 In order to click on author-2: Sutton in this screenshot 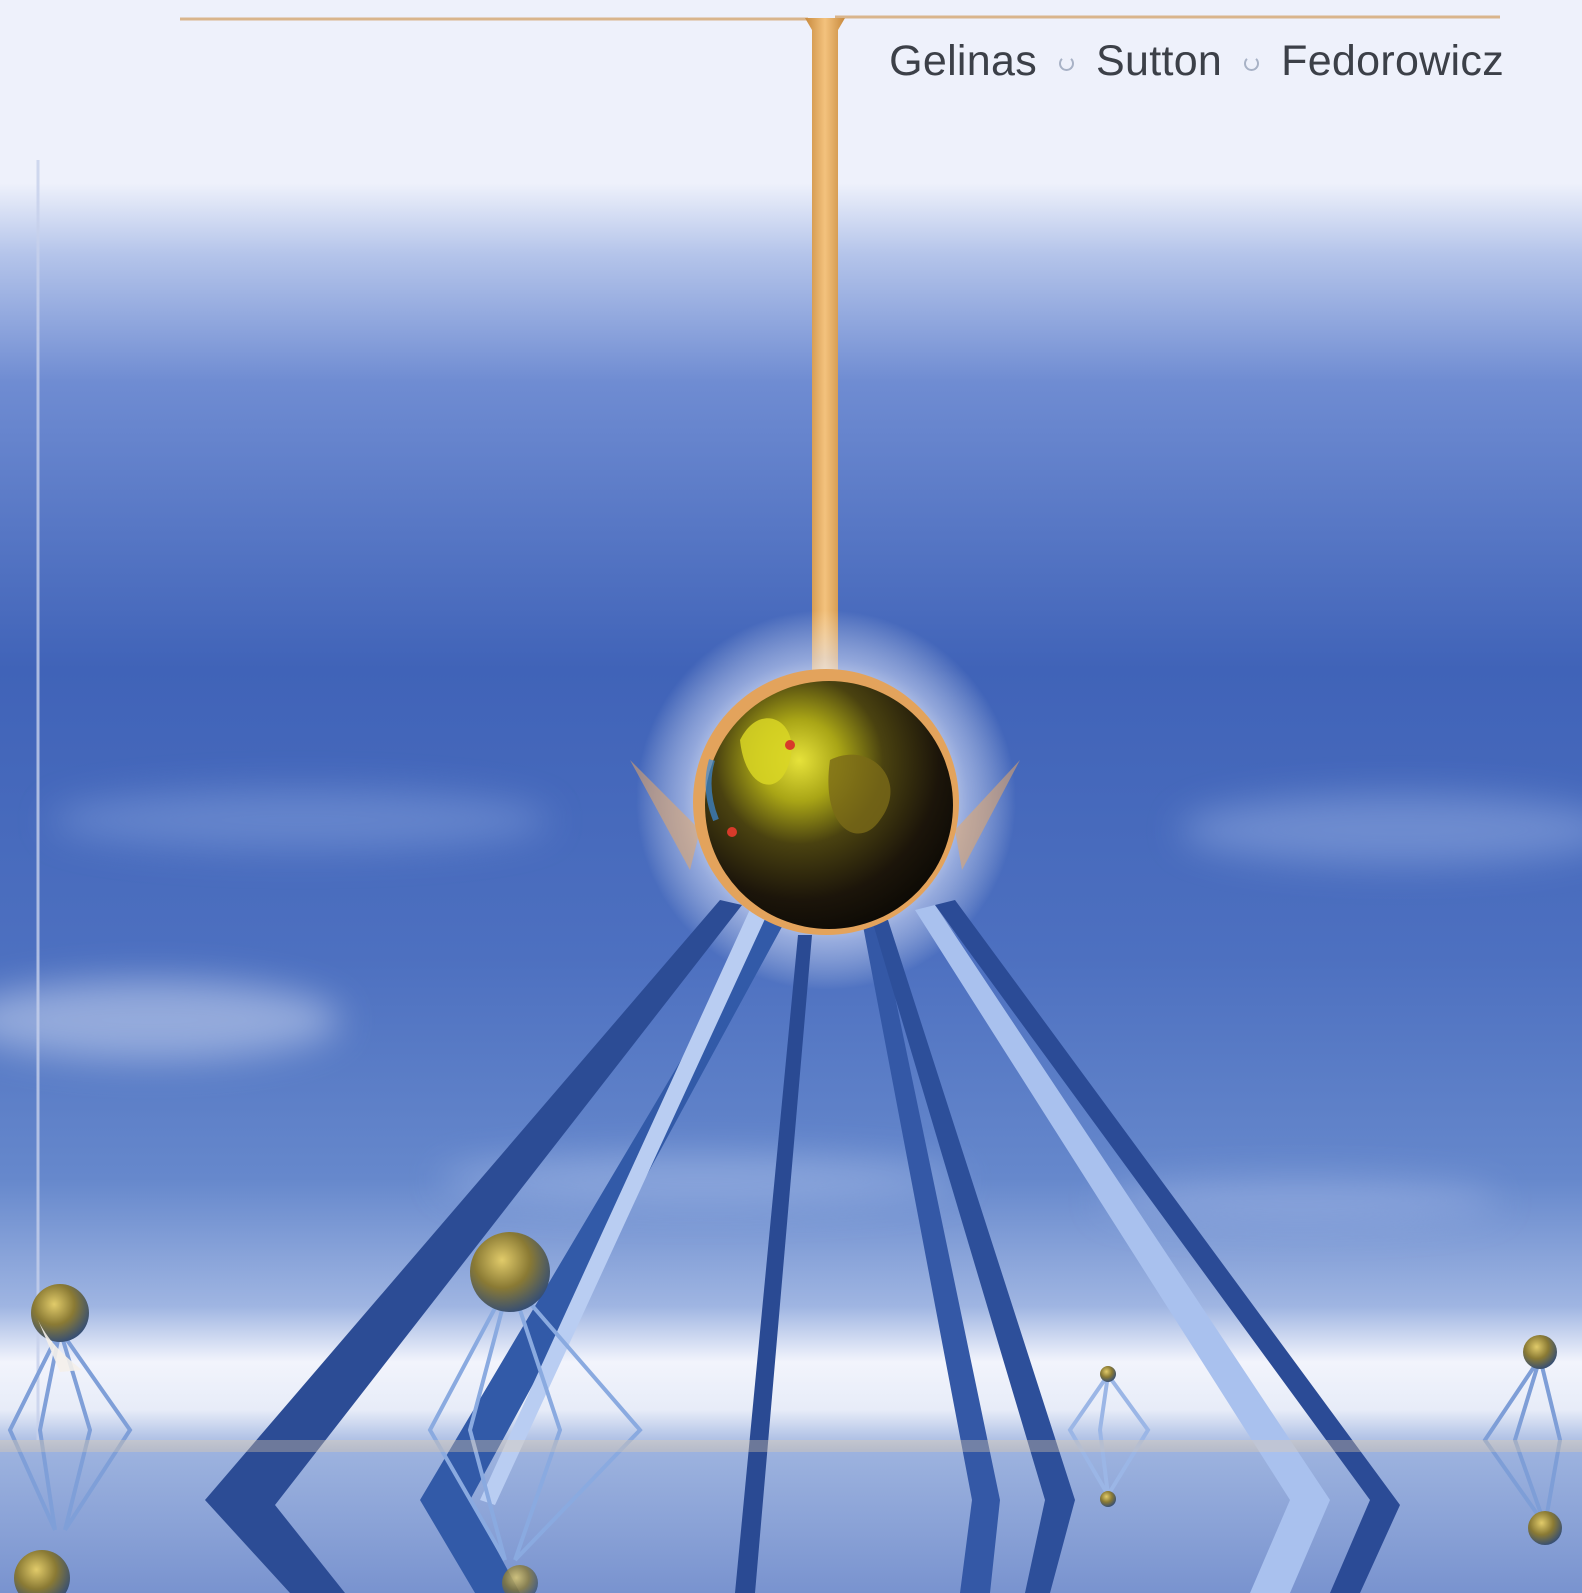, I will do `click(1159, 61)`.